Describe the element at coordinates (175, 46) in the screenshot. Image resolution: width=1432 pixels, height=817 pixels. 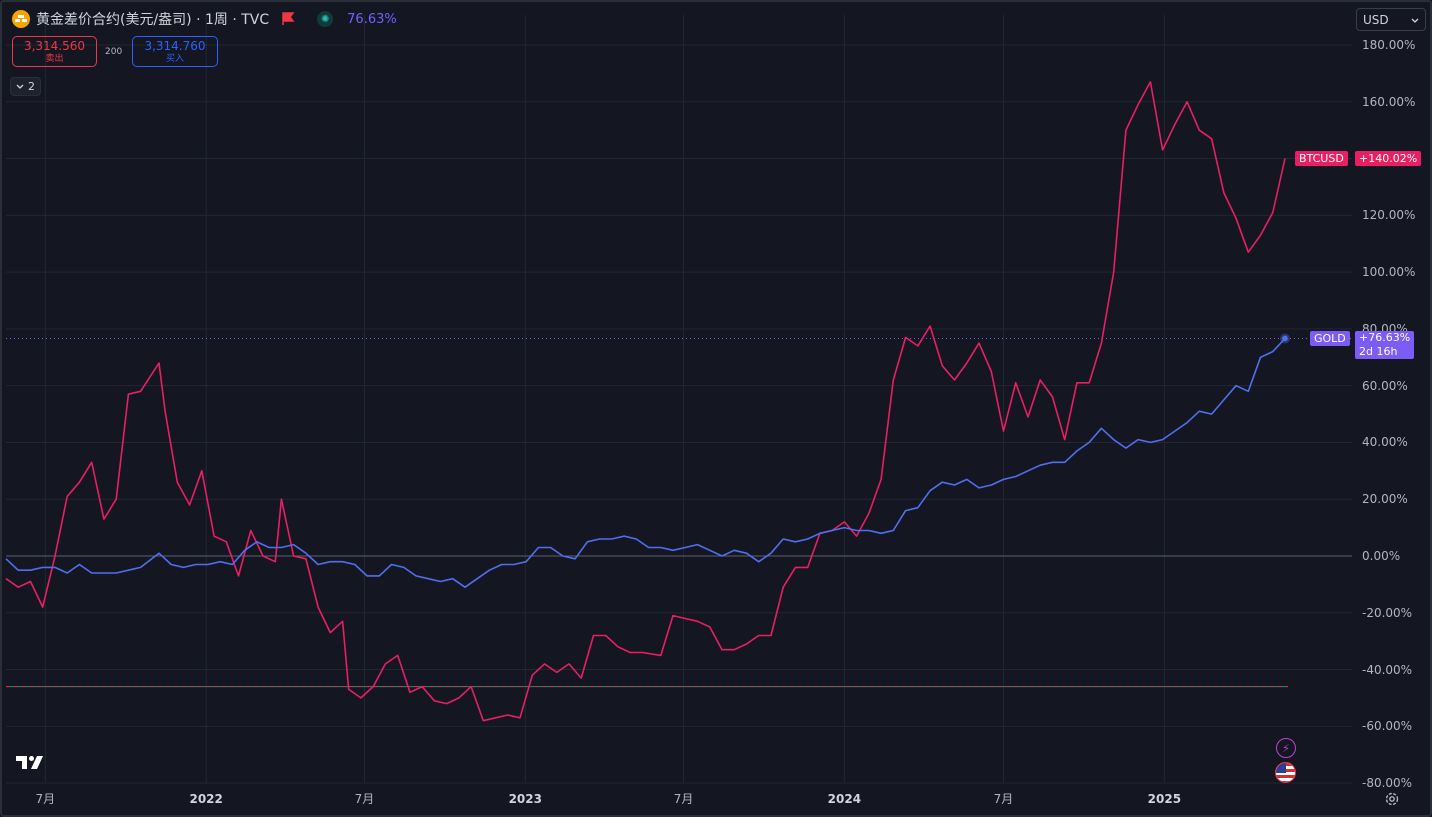
I see `buy-price: 3,314.760` at that location.